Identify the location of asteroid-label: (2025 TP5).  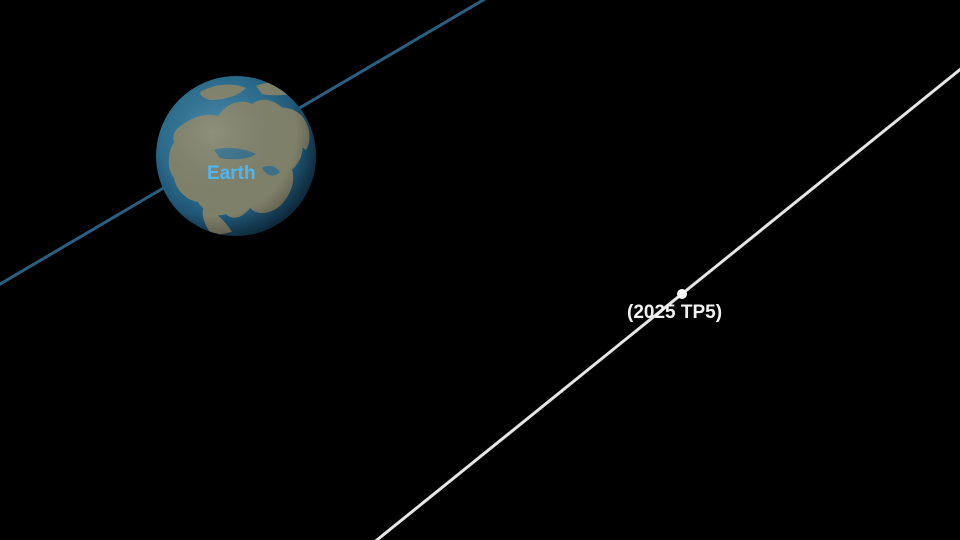
(675, 312).